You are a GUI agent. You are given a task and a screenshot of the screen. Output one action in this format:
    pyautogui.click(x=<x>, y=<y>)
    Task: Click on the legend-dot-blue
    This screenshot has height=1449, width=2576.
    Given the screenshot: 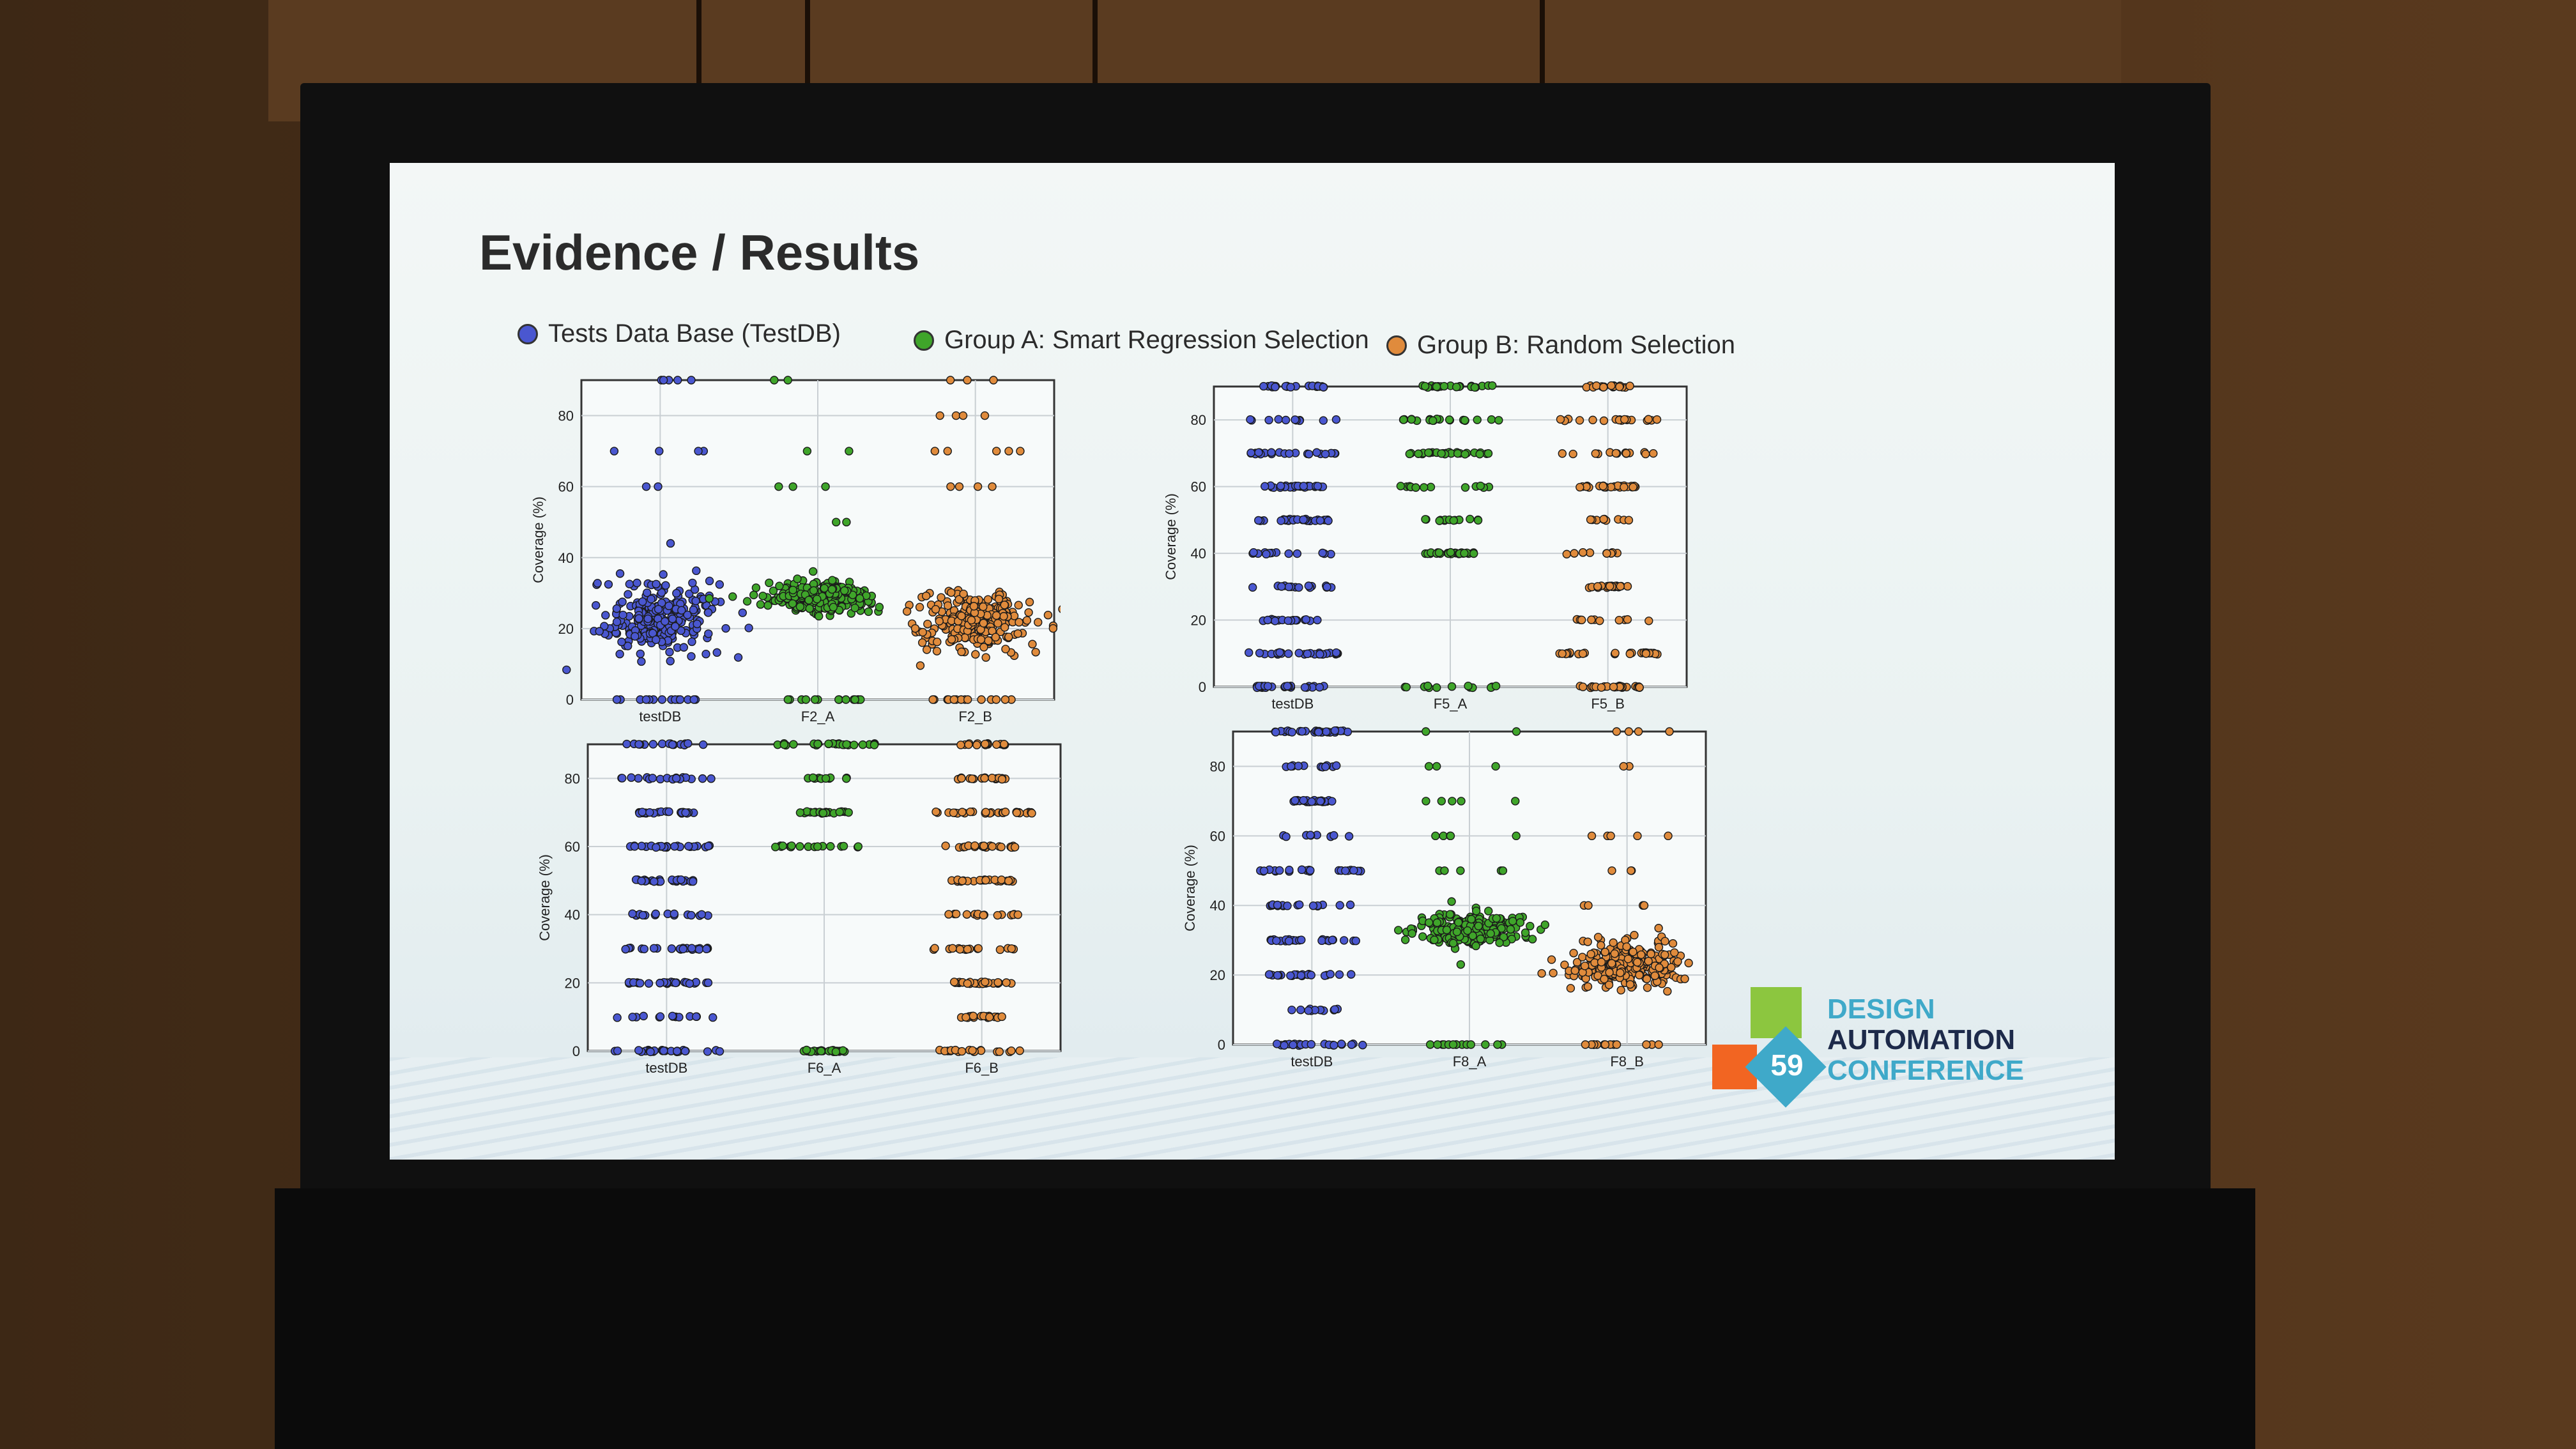 What is the action you would take?
    pyautogui.click(x=528, y=333)
    